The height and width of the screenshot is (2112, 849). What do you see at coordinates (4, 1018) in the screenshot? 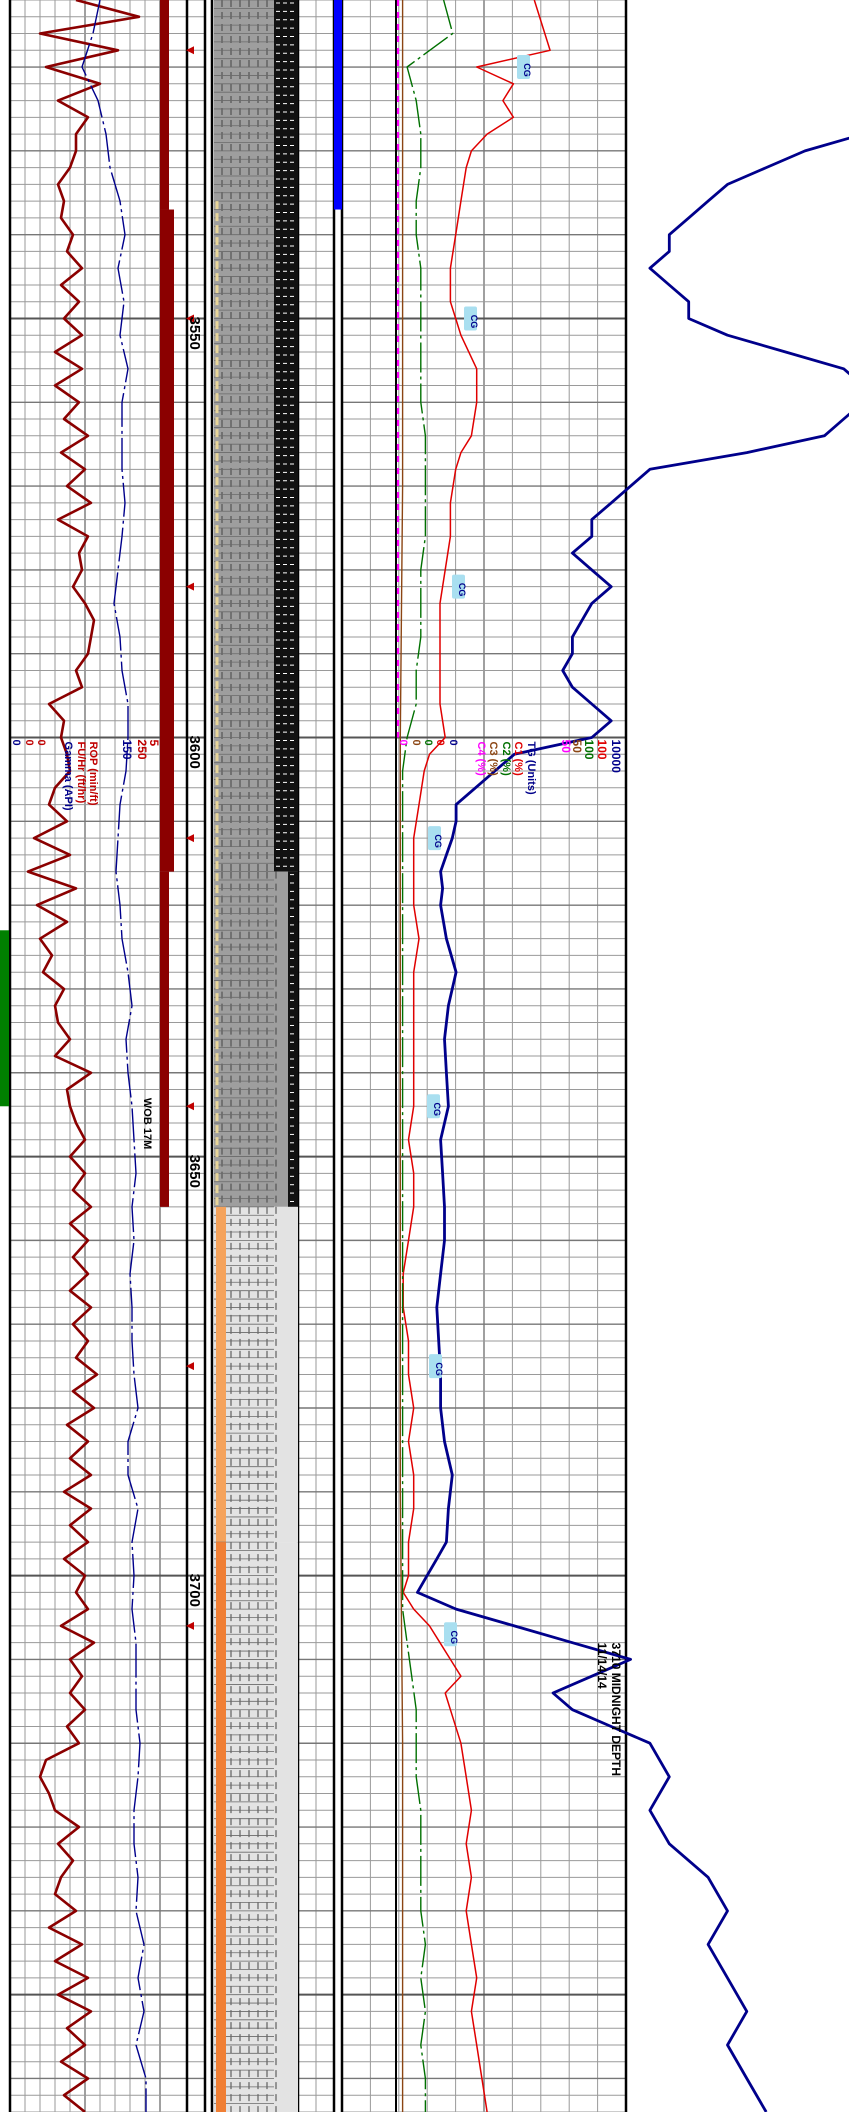
I see `green-marker-bar` at bounding box center [4, 1018].